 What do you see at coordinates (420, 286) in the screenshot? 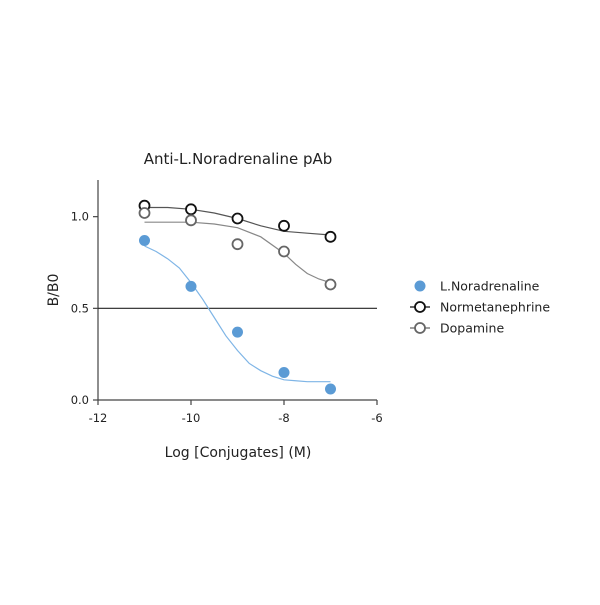
I see `legend-marker-l-noradrenaline` at bounding box center [420, 286].